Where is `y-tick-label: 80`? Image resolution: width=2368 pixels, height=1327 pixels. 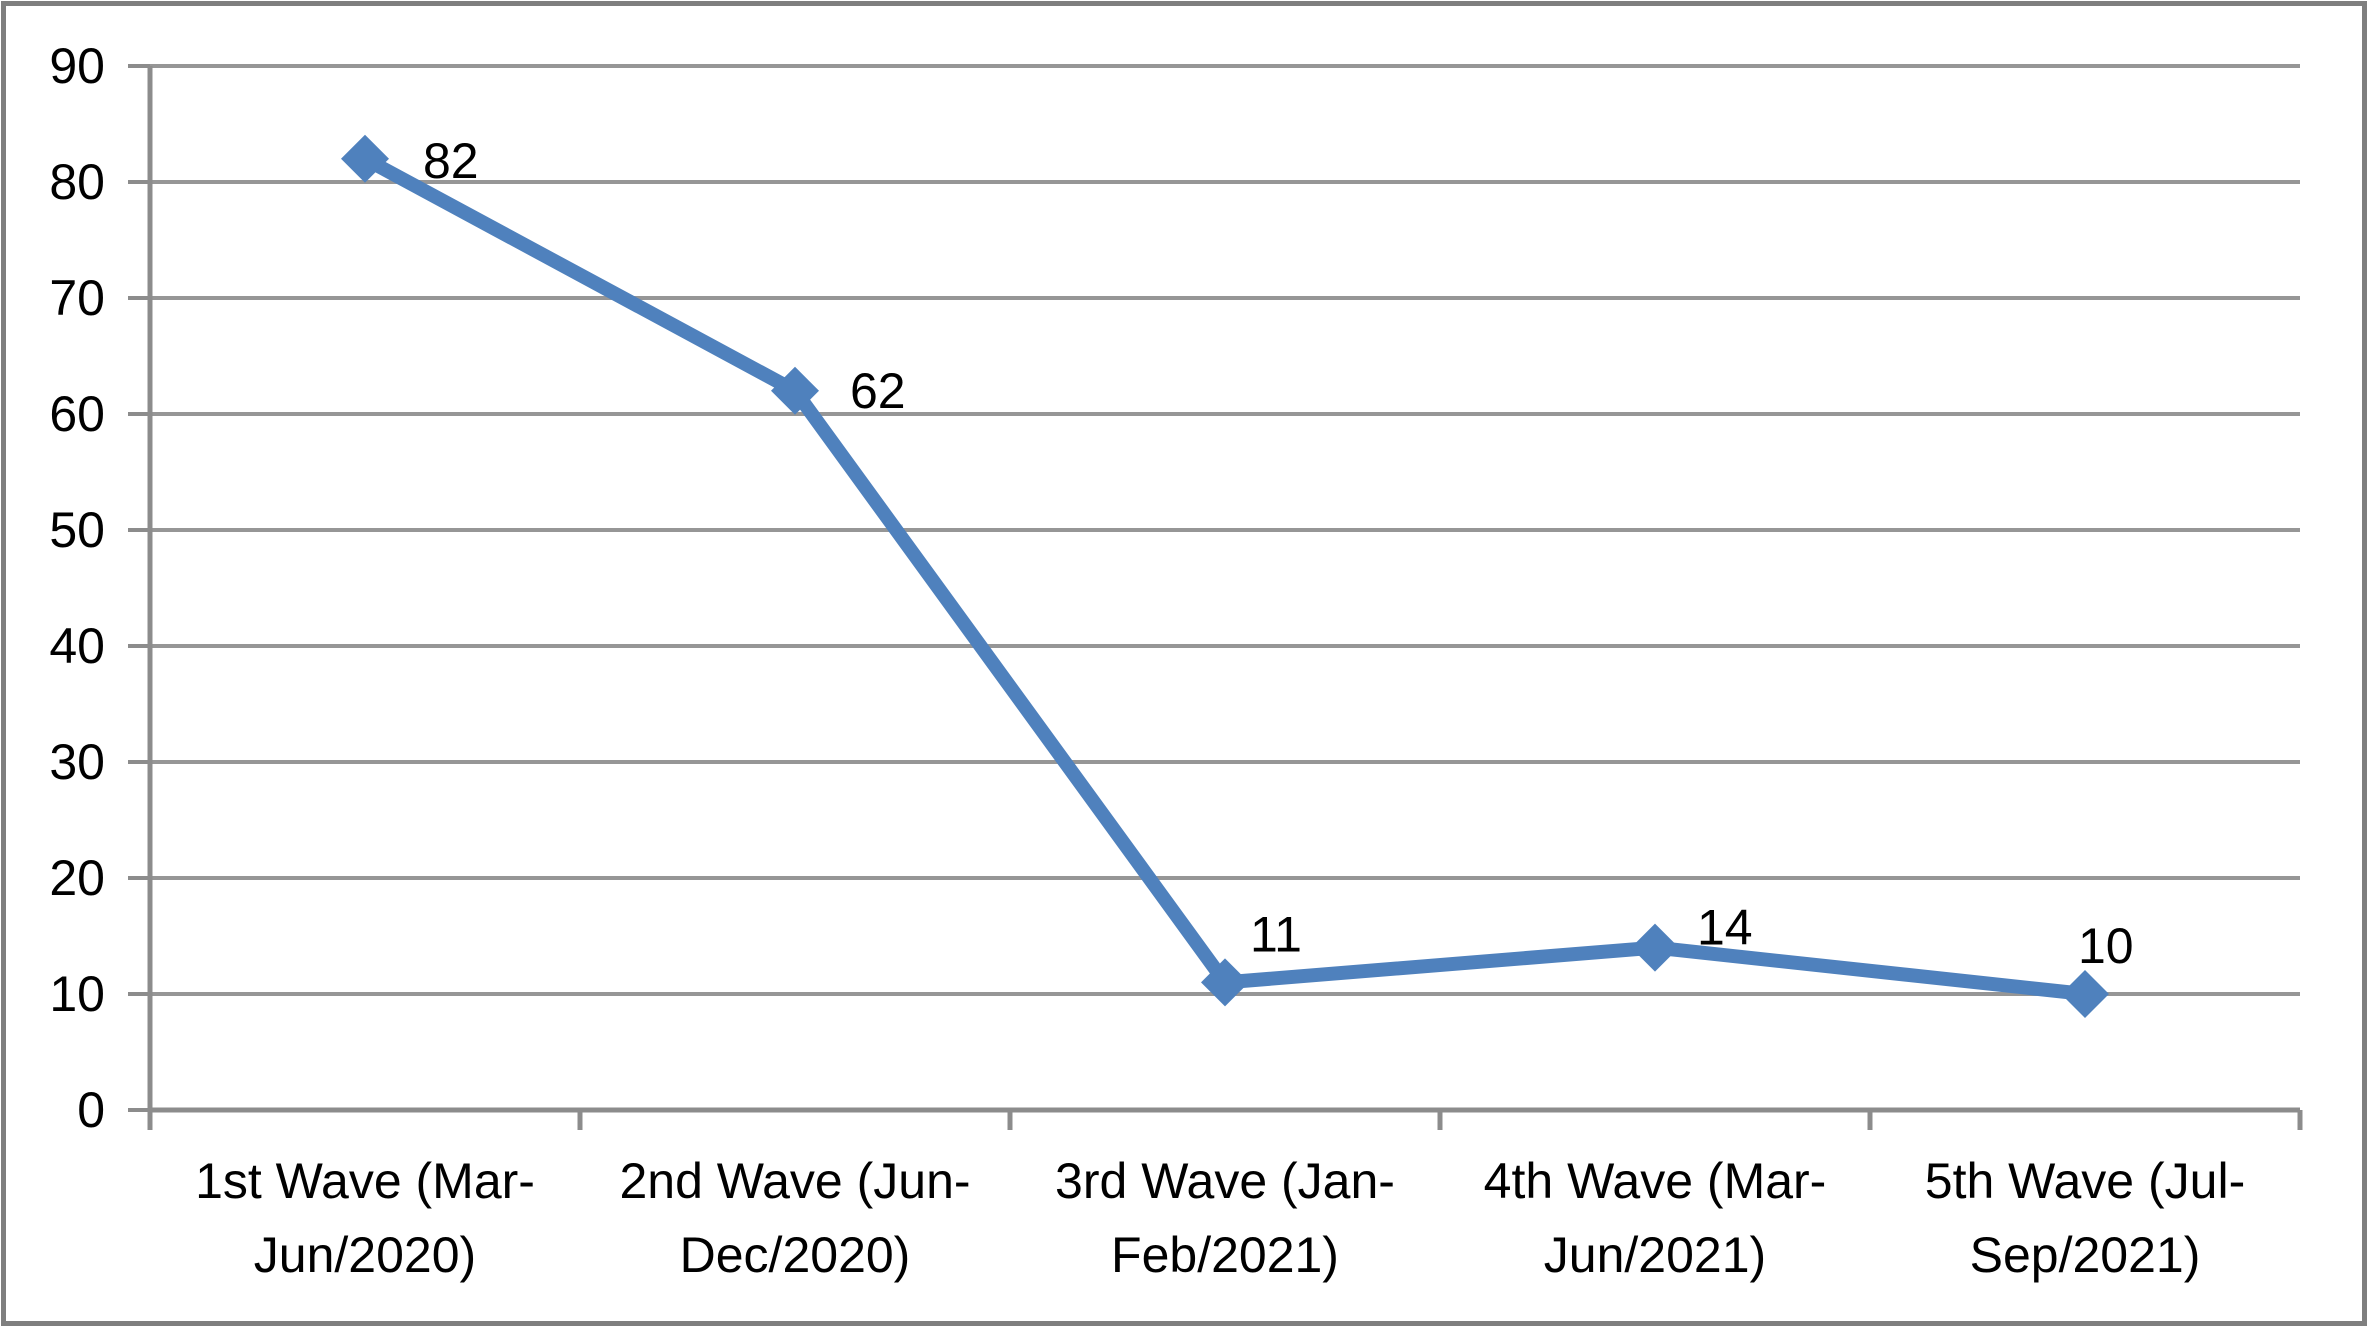
y-tick-label: 80 is located at coordinates (77, 182).